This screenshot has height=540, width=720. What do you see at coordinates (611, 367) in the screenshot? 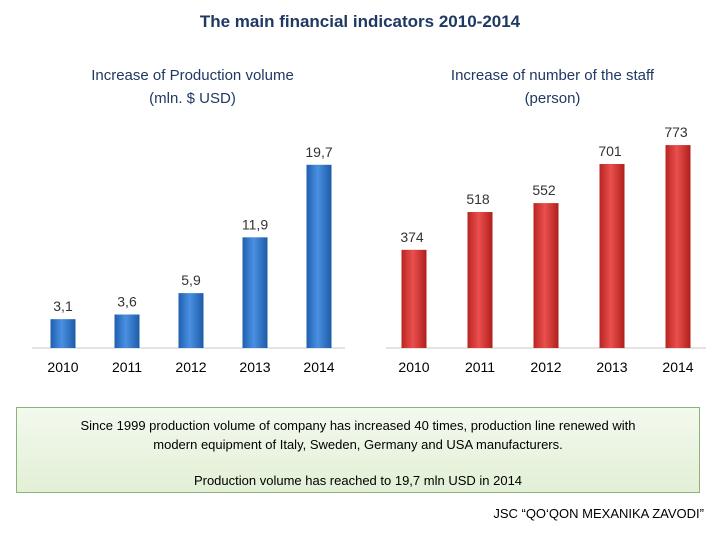
I see `staff-x-tick-2013: 2013` at bounding box center [611, 367].